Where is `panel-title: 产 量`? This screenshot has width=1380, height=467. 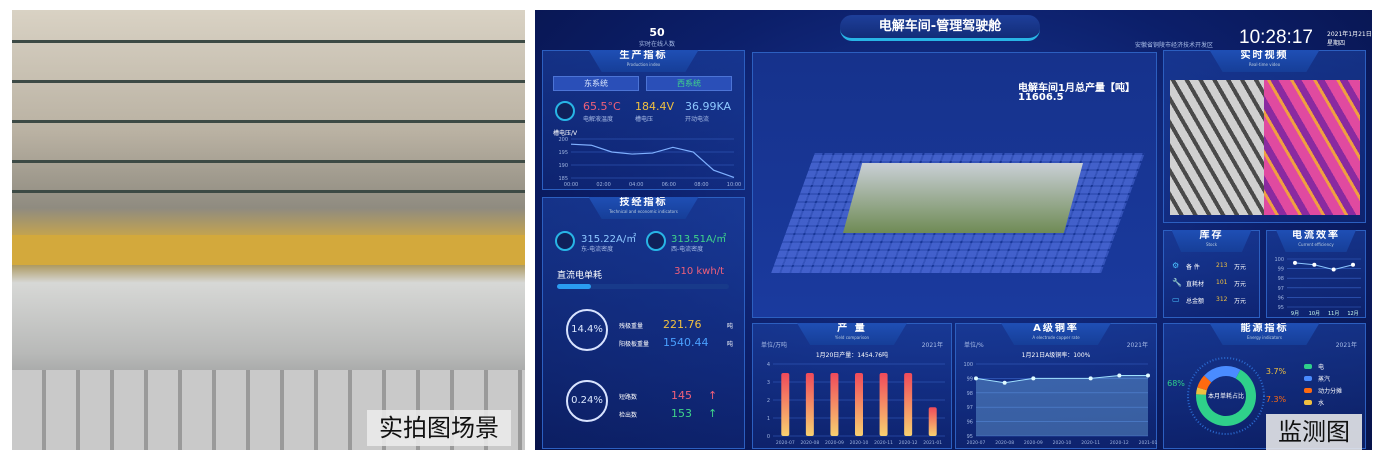
panel-title: 产 量 is located at coordinates (852, 328).